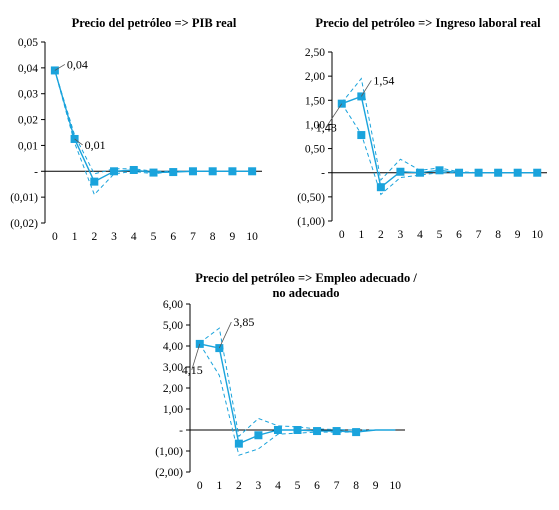  What do you see at coordinates (24, 224) in the screenshot?
I see `y-tick-label: (0,02)` at bounding box center [24, 224].